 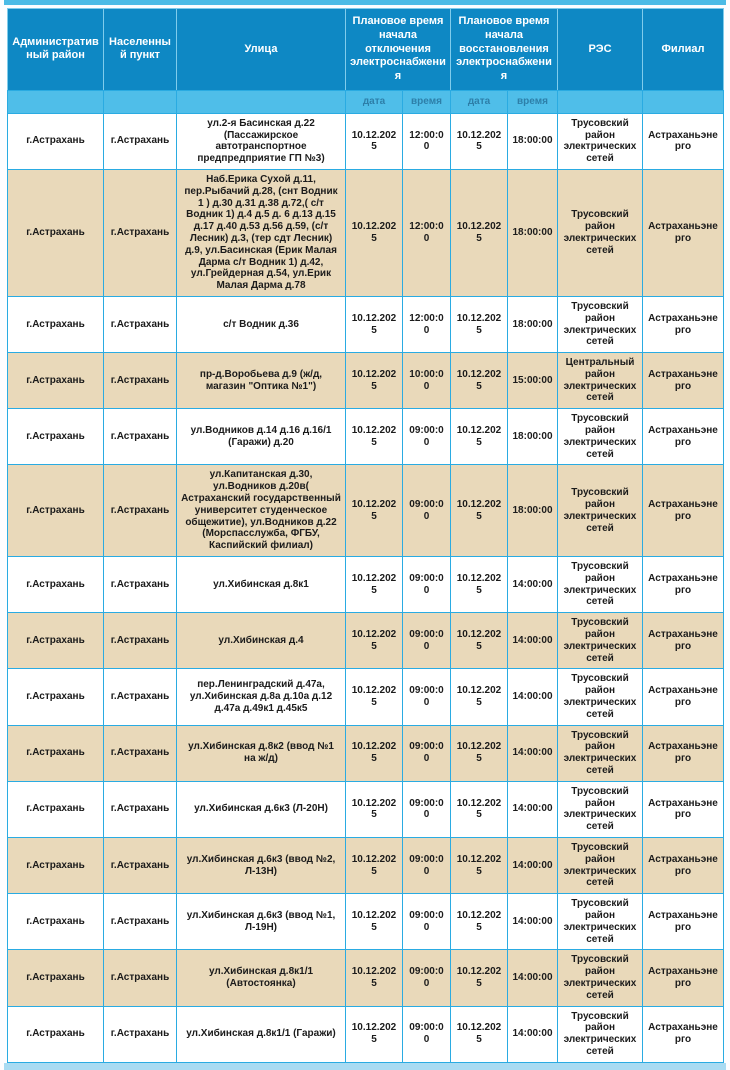 I want to click on header-settlement: Населенный пункт, so click(x=140, y=49).